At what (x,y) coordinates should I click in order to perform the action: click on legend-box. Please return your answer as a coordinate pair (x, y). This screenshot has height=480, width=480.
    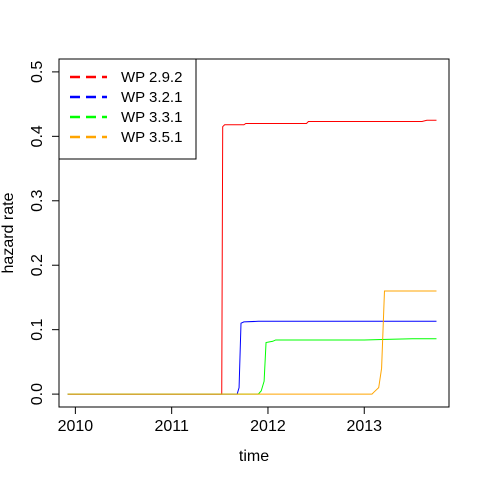
    Looking at the image, I should click on (127, 109).